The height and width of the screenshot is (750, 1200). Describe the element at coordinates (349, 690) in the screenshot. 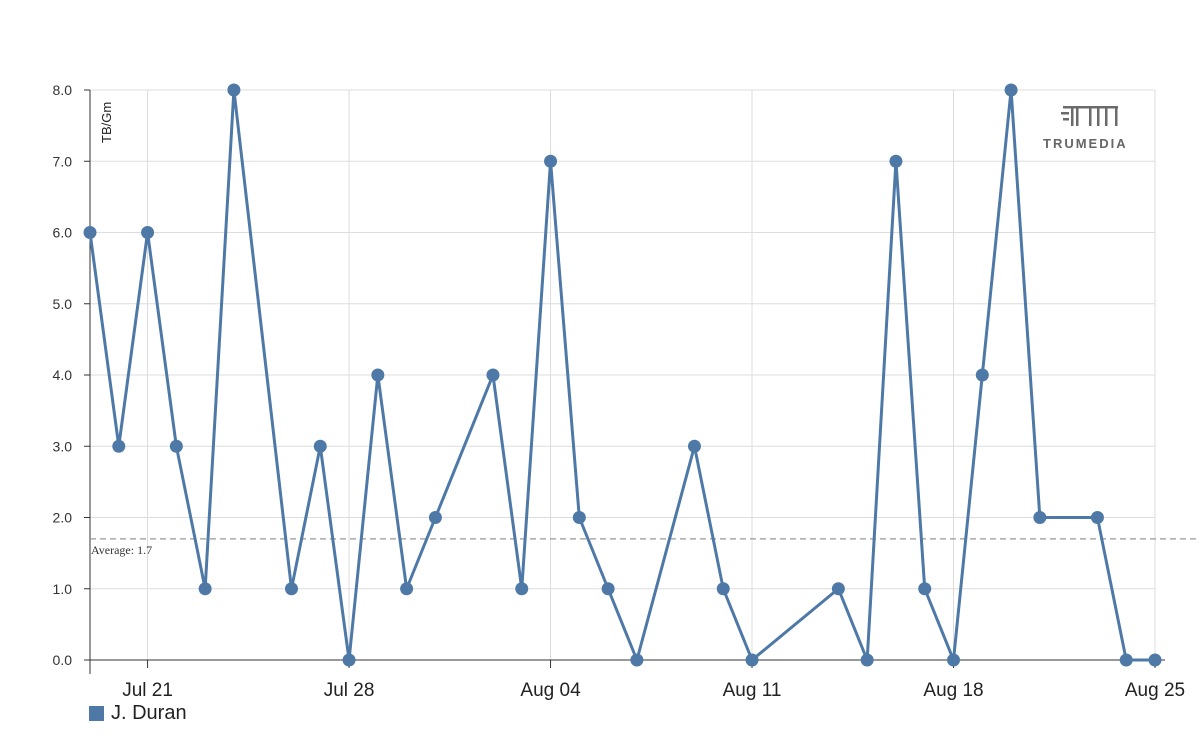

I see `x-tick-label: Jul 28` at that location.